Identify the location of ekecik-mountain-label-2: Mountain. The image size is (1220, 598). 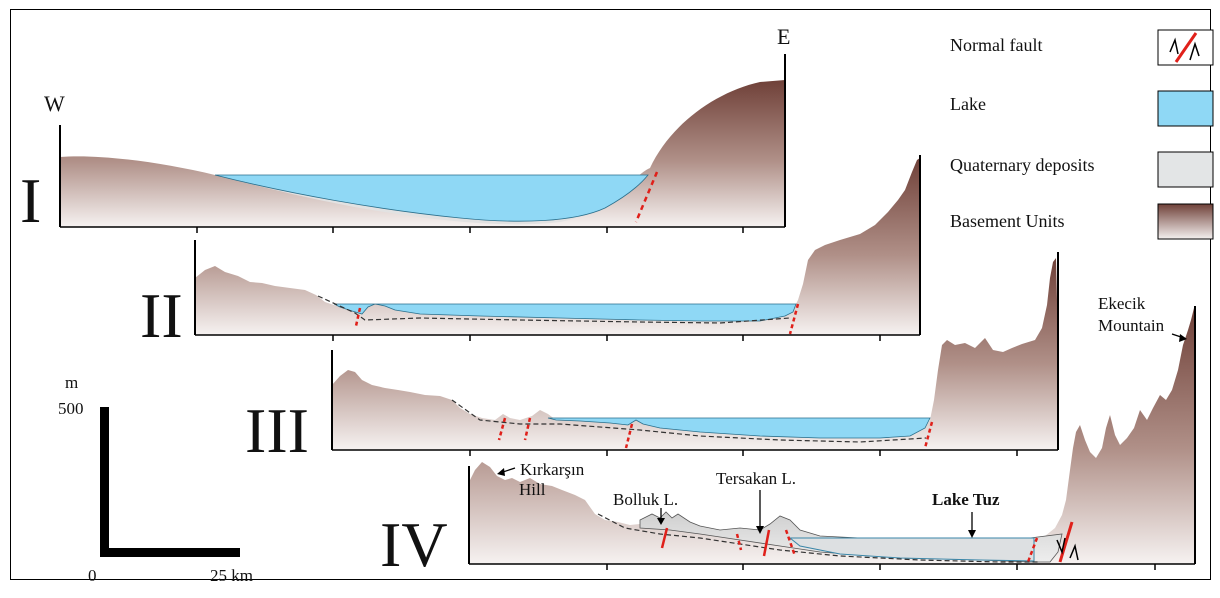
(1131, 325).